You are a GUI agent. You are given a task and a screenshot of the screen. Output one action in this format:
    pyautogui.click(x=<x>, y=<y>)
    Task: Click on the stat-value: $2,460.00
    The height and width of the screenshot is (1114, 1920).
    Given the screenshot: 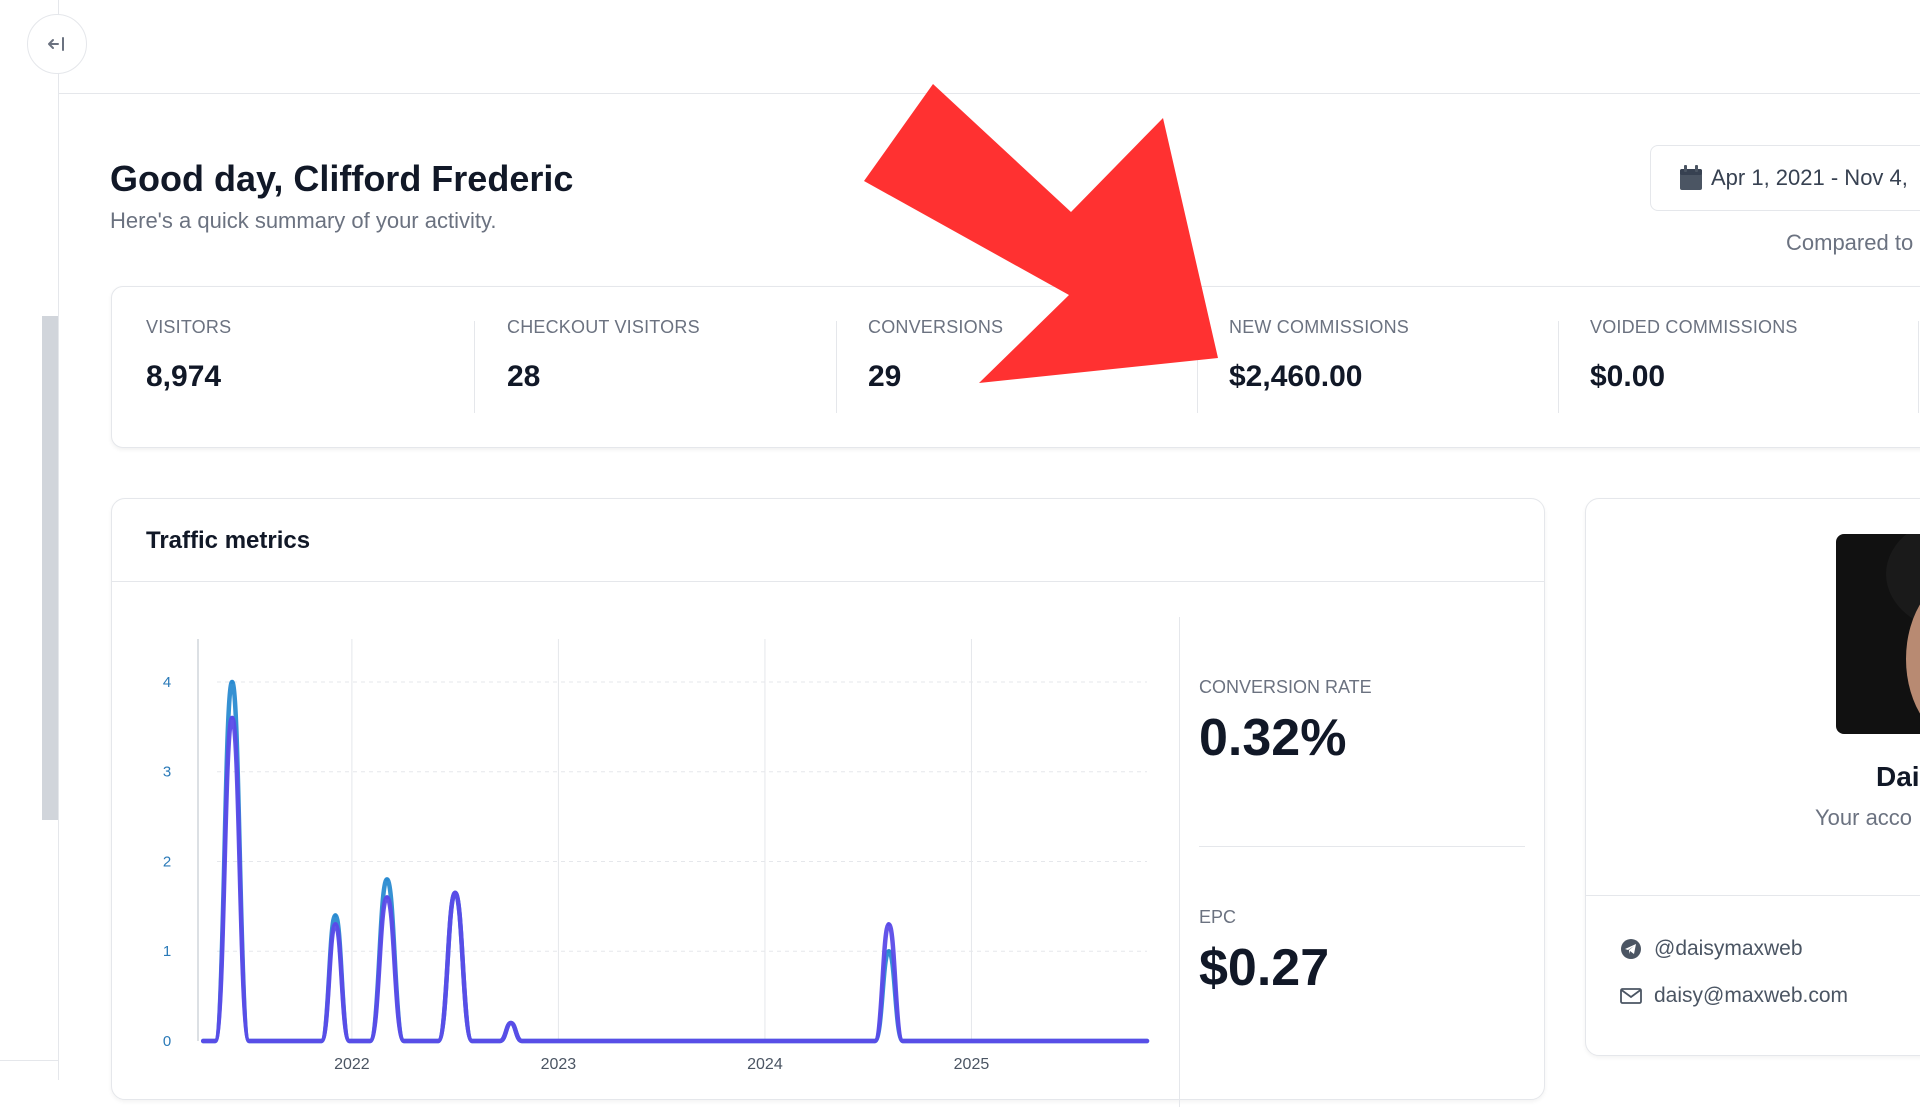 What is the action you would take?
    pyautogui.click(x=1296, y=376)
    